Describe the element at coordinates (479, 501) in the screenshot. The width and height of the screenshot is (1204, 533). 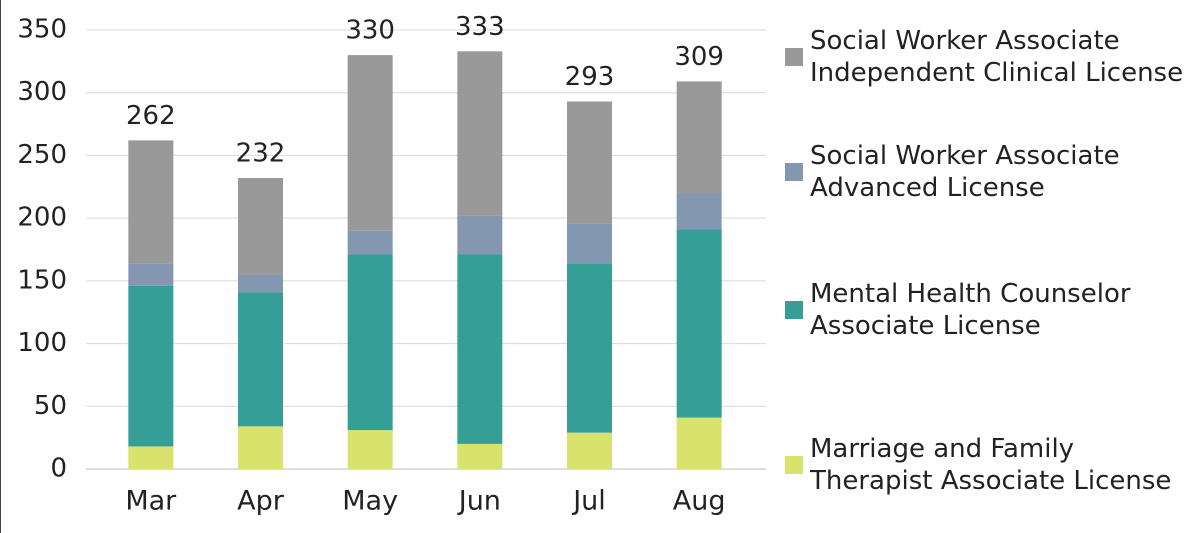
I see `x-tick-label: Jun` at that location.